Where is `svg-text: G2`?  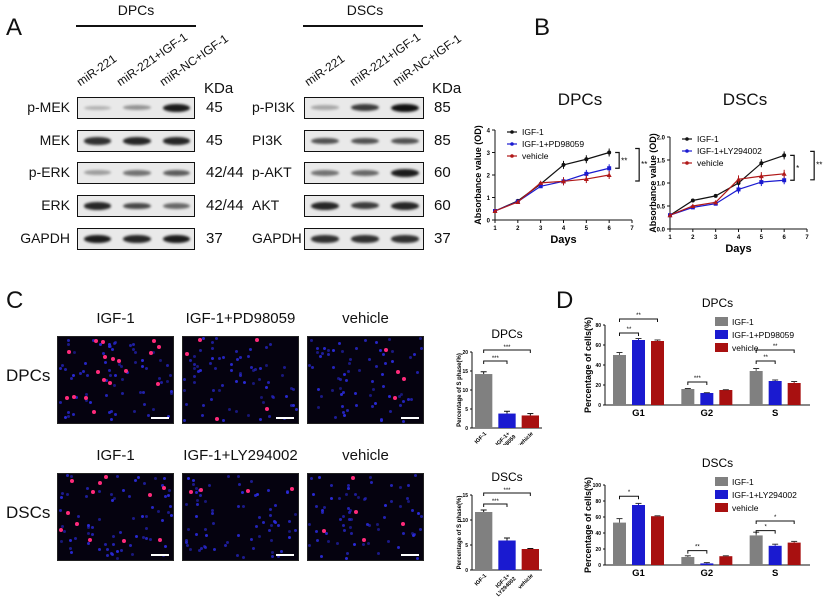
svg-text: G2 is located at coordinates (706, 413).